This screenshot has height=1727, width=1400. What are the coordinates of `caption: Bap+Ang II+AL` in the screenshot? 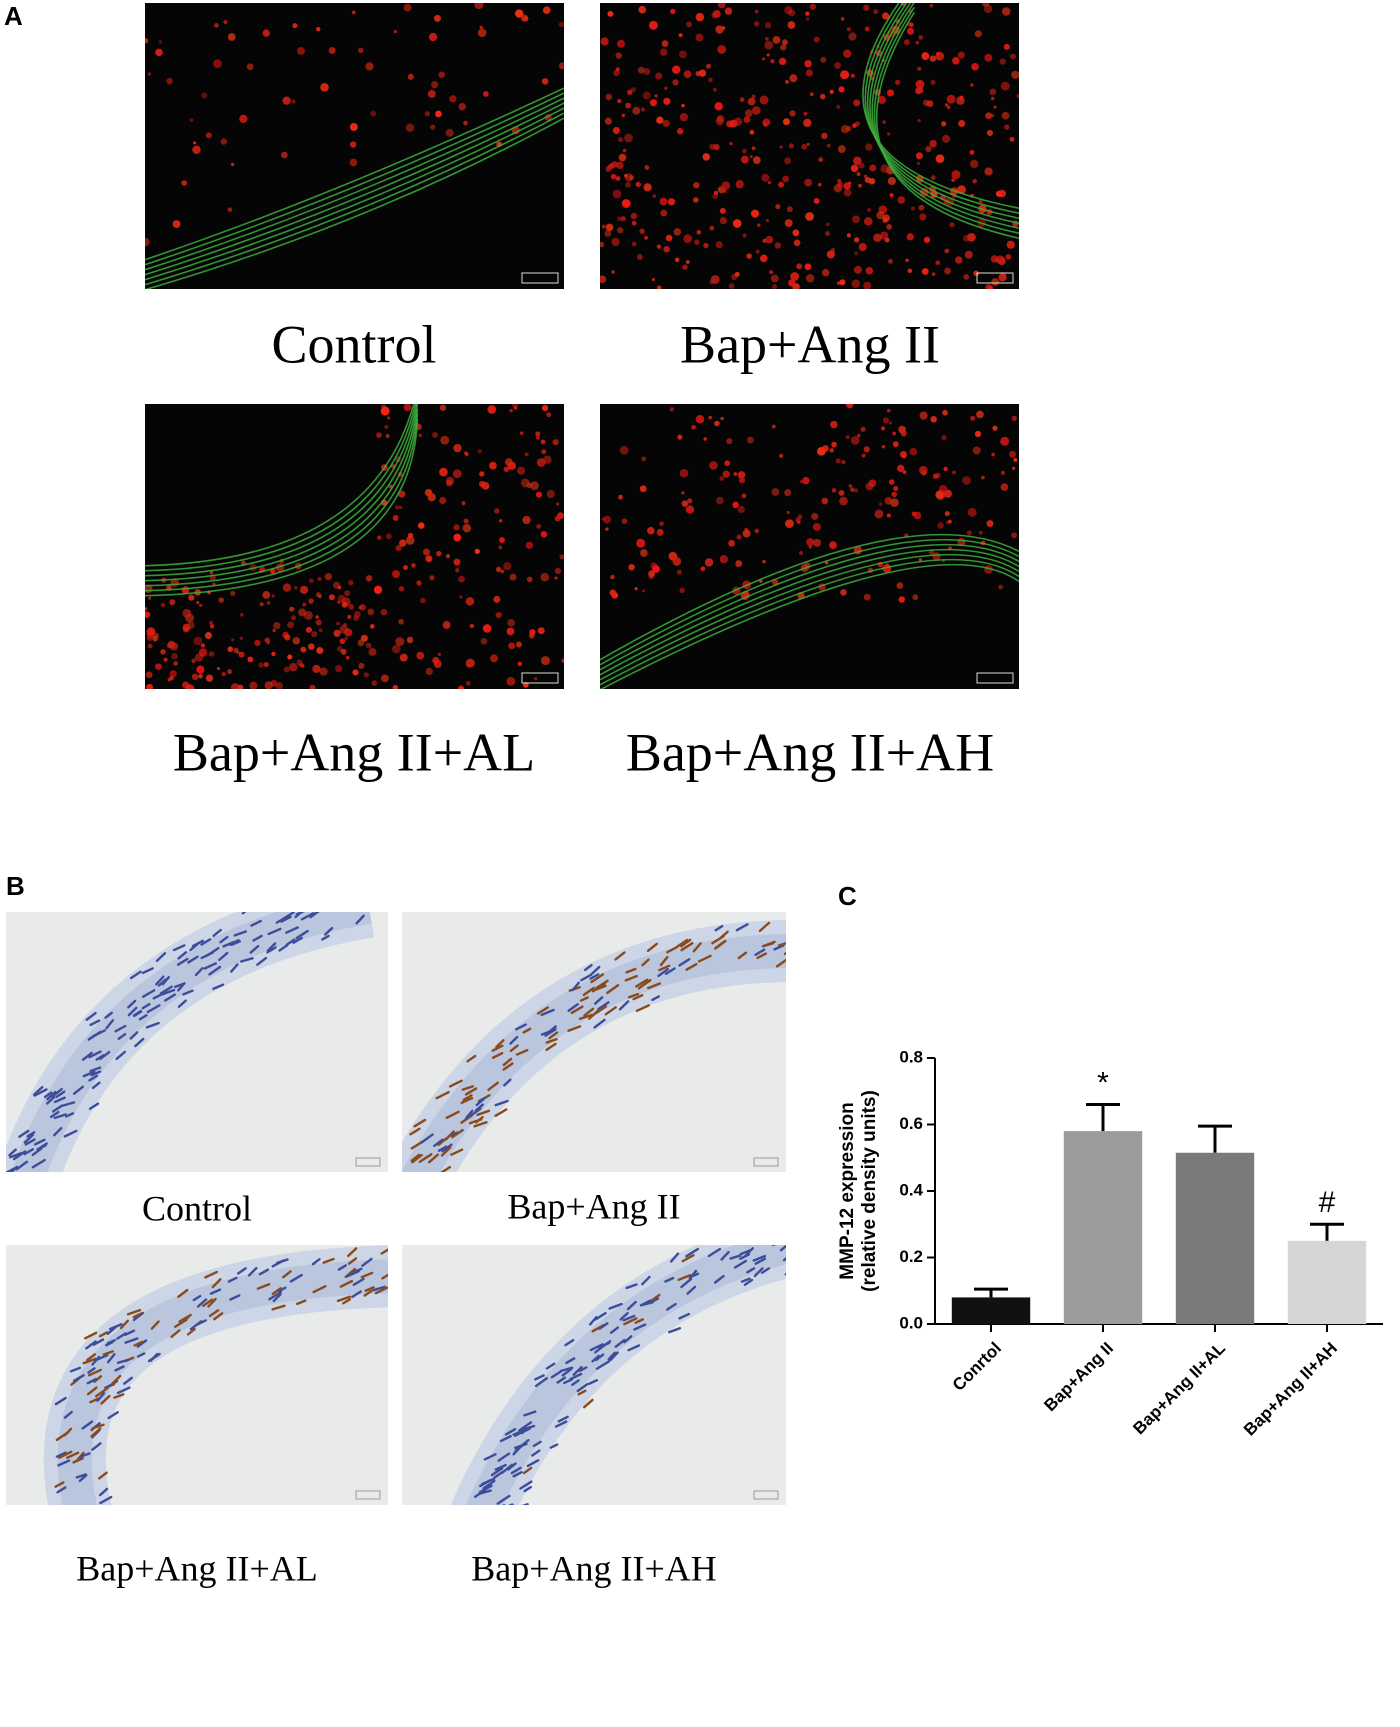 It's located at (354, 752).